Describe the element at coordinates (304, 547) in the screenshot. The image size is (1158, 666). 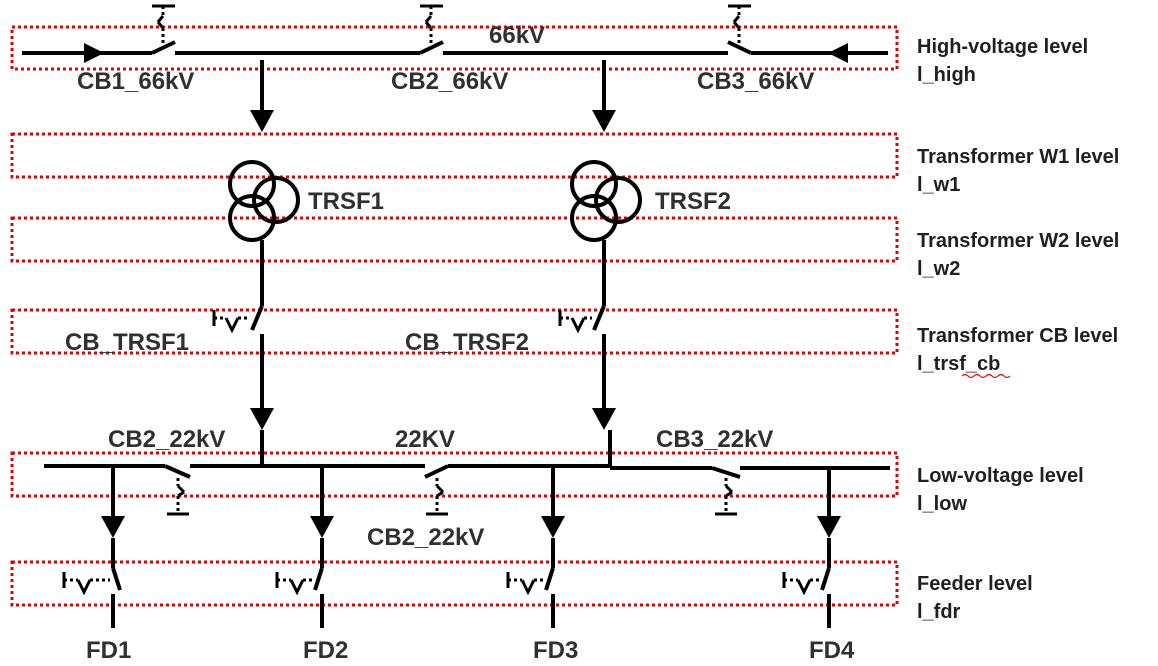
I see `feeder-fd2` at that location.